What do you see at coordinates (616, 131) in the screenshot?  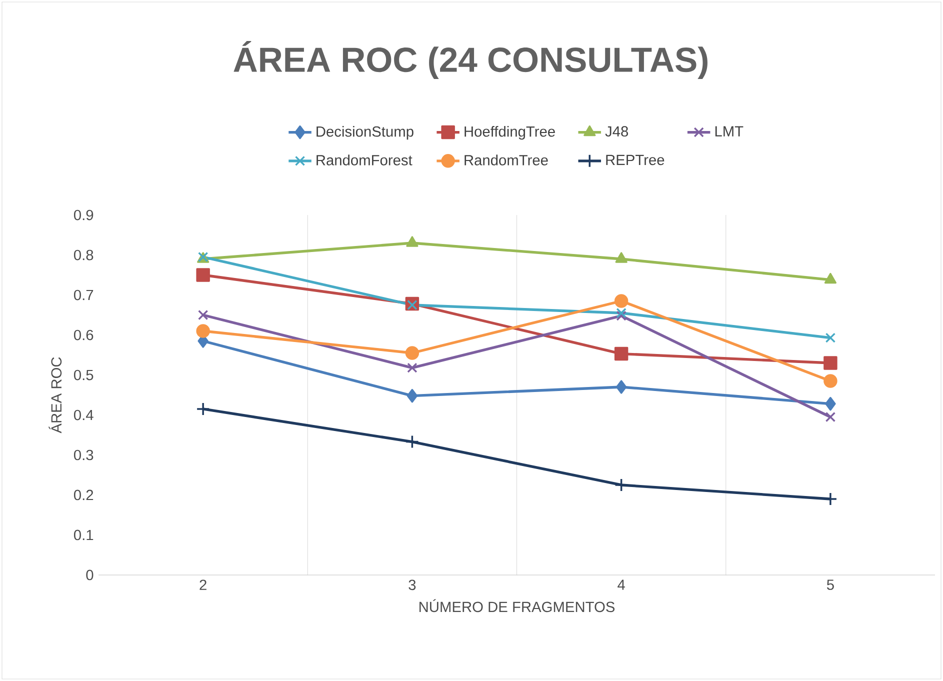 I see `legend-label: J48` at bounding box center [616, 131].